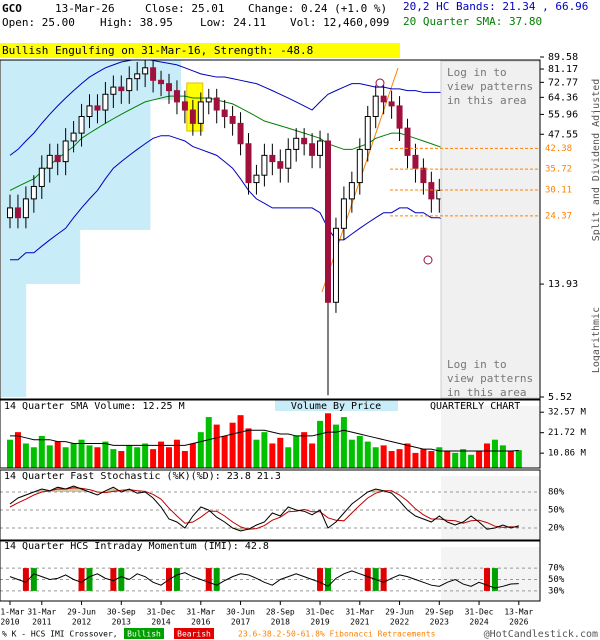 Image resolution: width=600 pixels, height=640 pixels. What do you see at coordinates (556, 580) in the screenshot?
I see `y-tick-label: 50%` at bounding box center [556, 580].